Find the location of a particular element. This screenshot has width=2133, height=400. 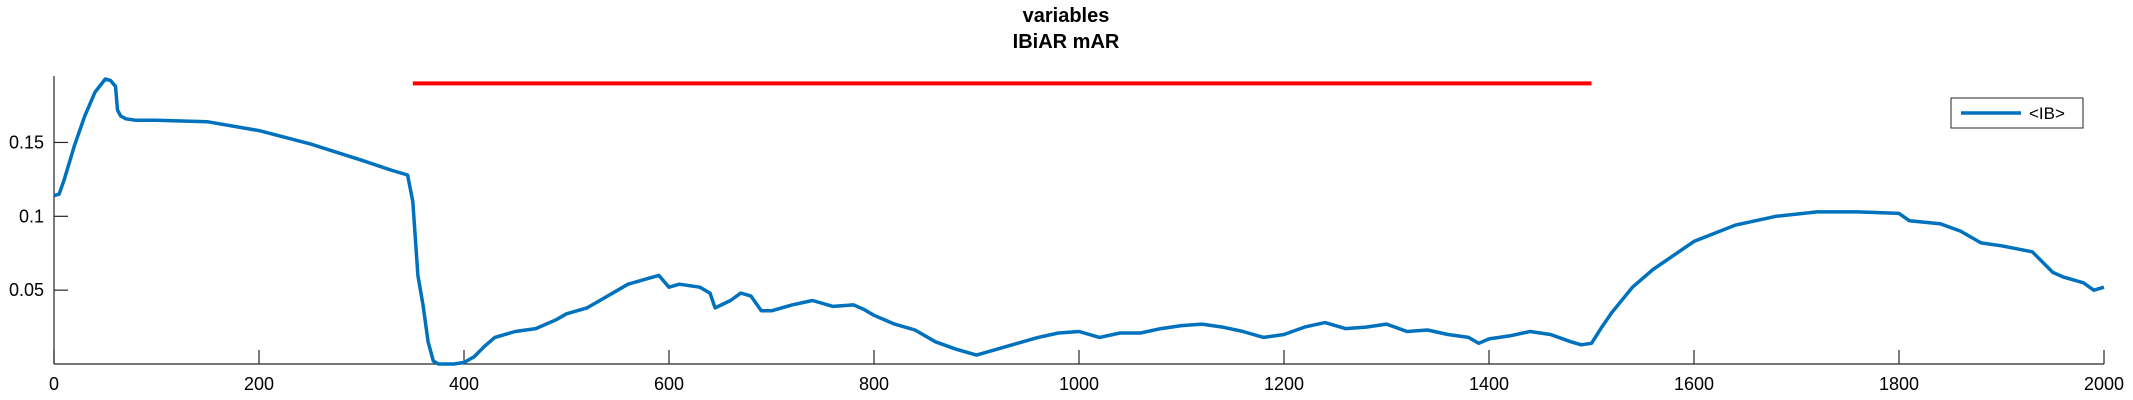

x-tick-label: 200 is located at coordinates (259, 384).